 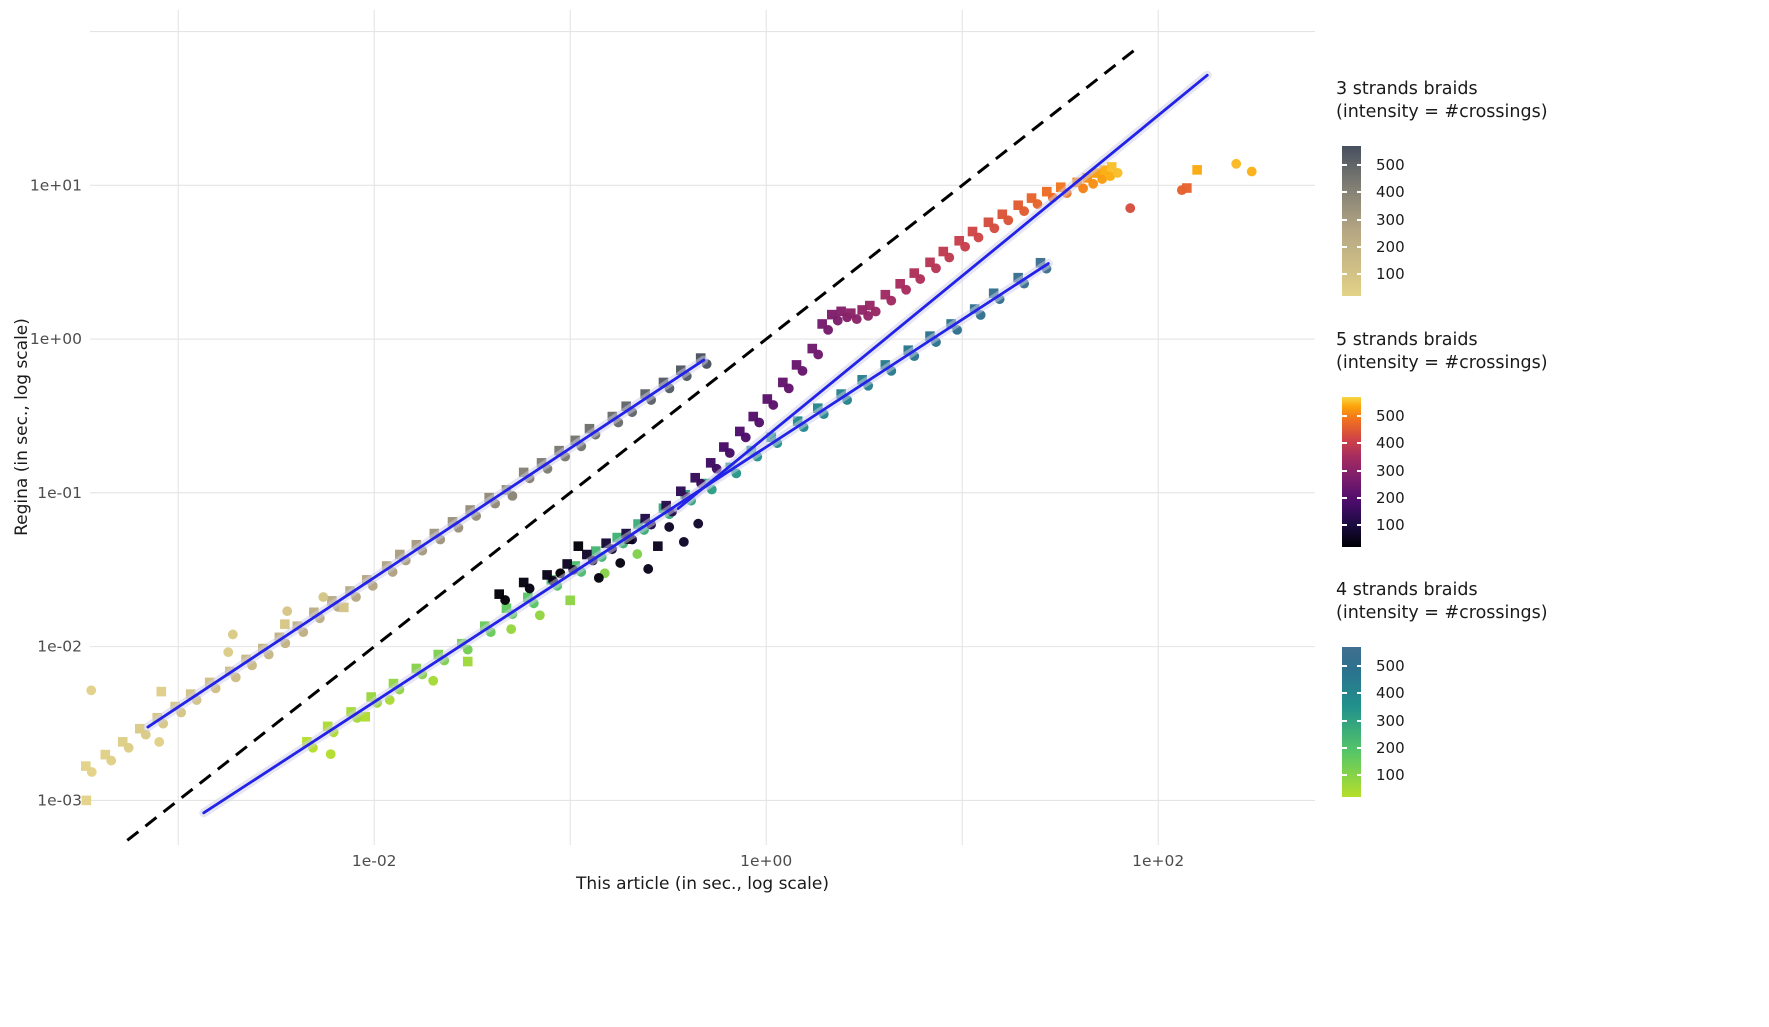 I want to click on colorbar-3-strands, so click(x=1351, y=221).